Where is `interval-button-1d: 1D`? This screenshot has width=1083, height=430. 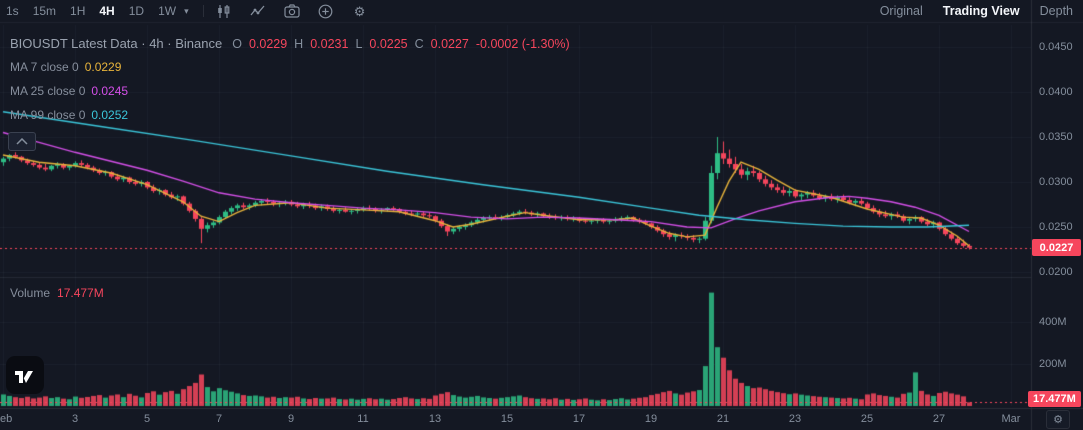
interval-button-1d: 1D is located at coordinates (136, 11).